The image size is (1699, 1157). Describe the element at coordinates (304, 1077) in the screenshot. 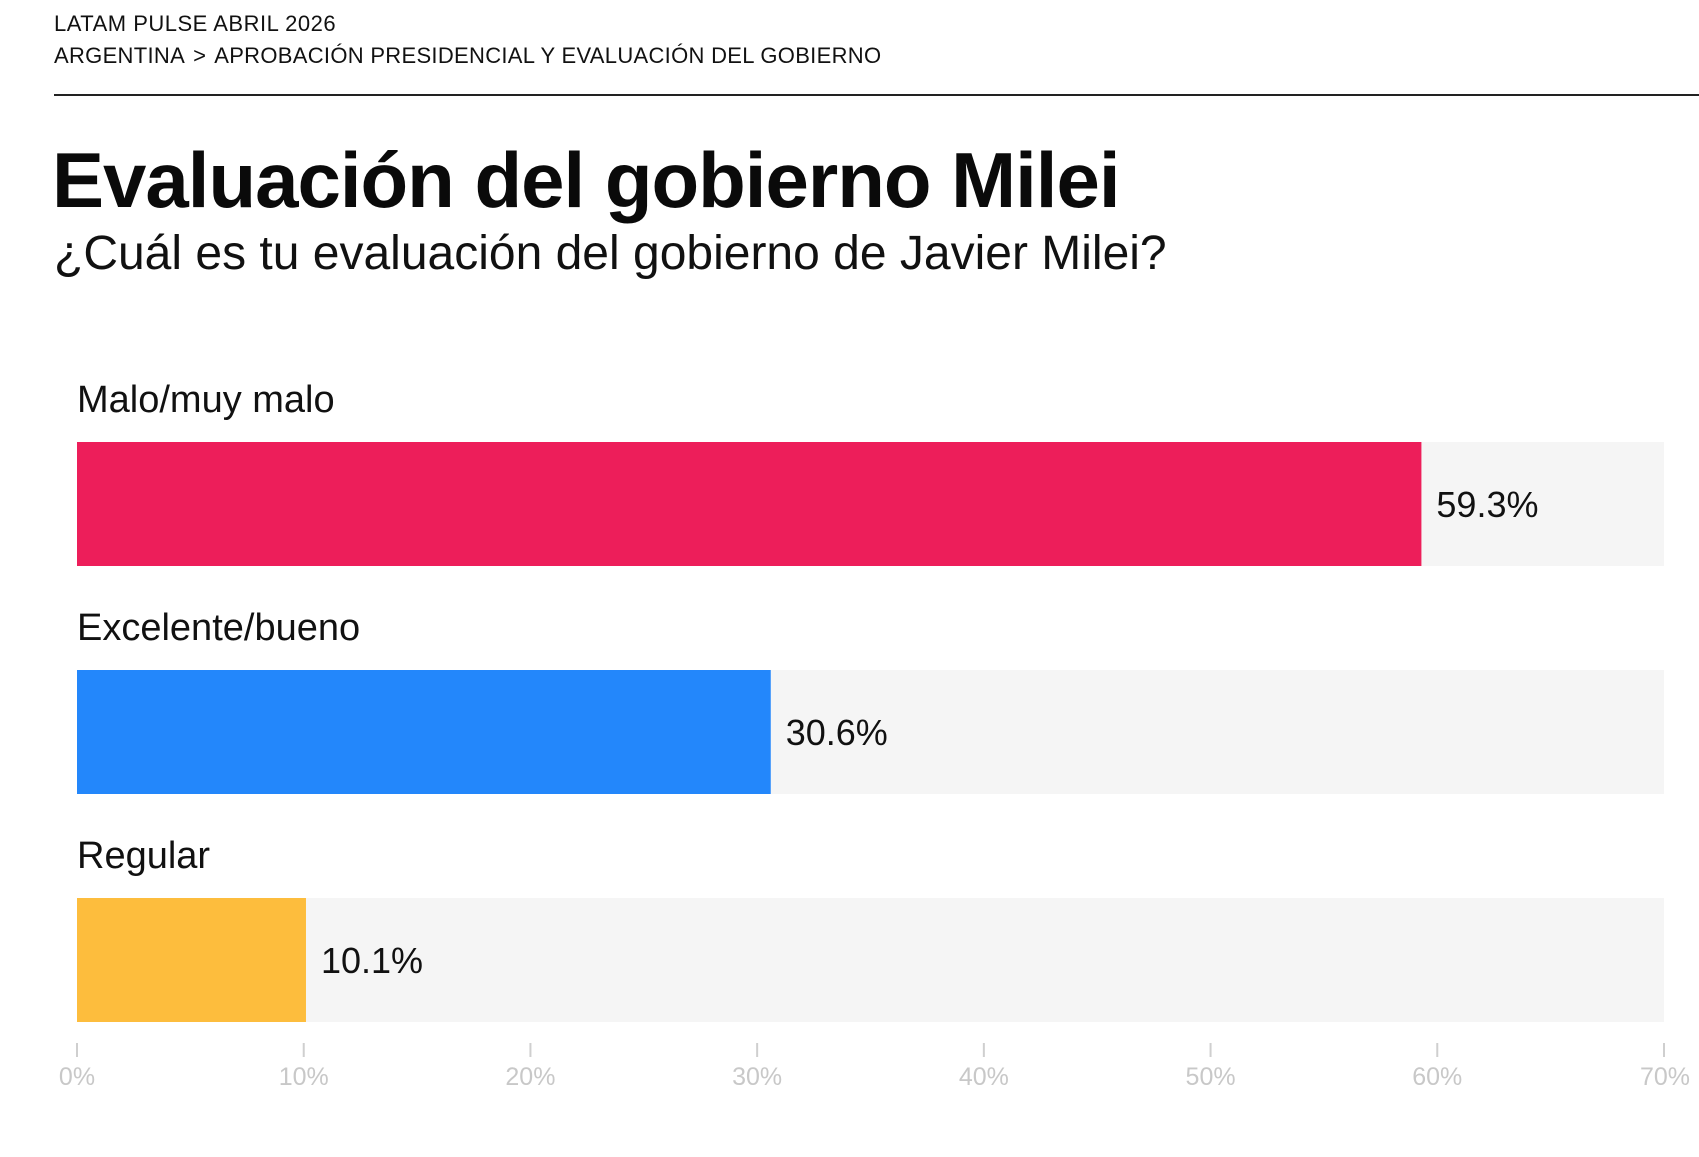

I see `x-tick-label-10: 10%` at that location.